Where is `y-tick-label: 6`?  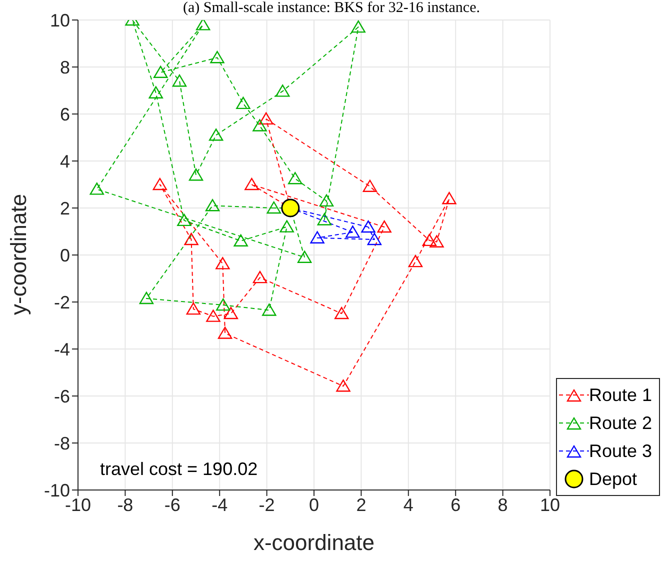
y-tick-label: 6 is located at coordinates (65, 114).